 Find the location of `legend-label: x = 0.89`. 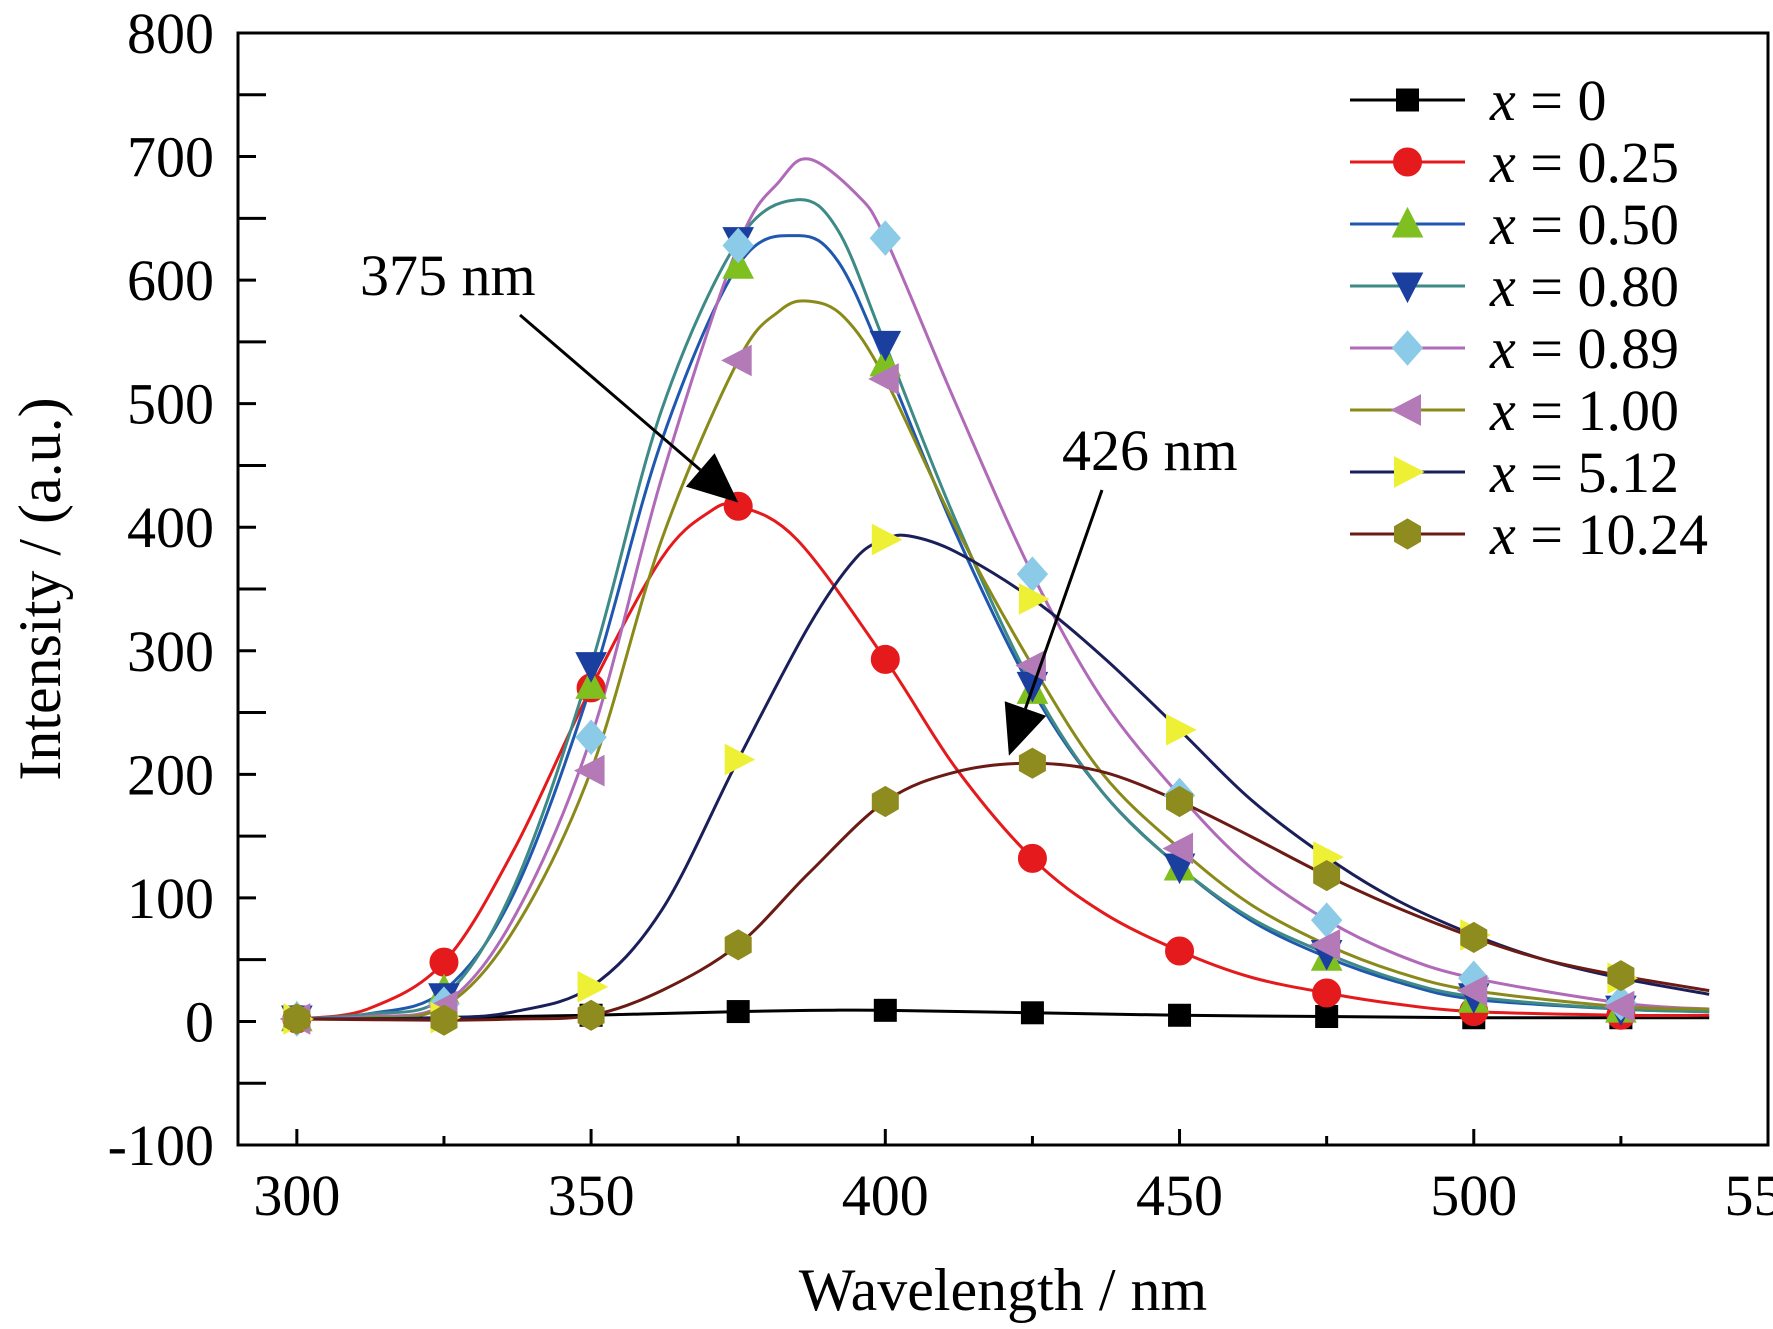

legend-label: x = 0.89 is located at coordinates (1584, 348).